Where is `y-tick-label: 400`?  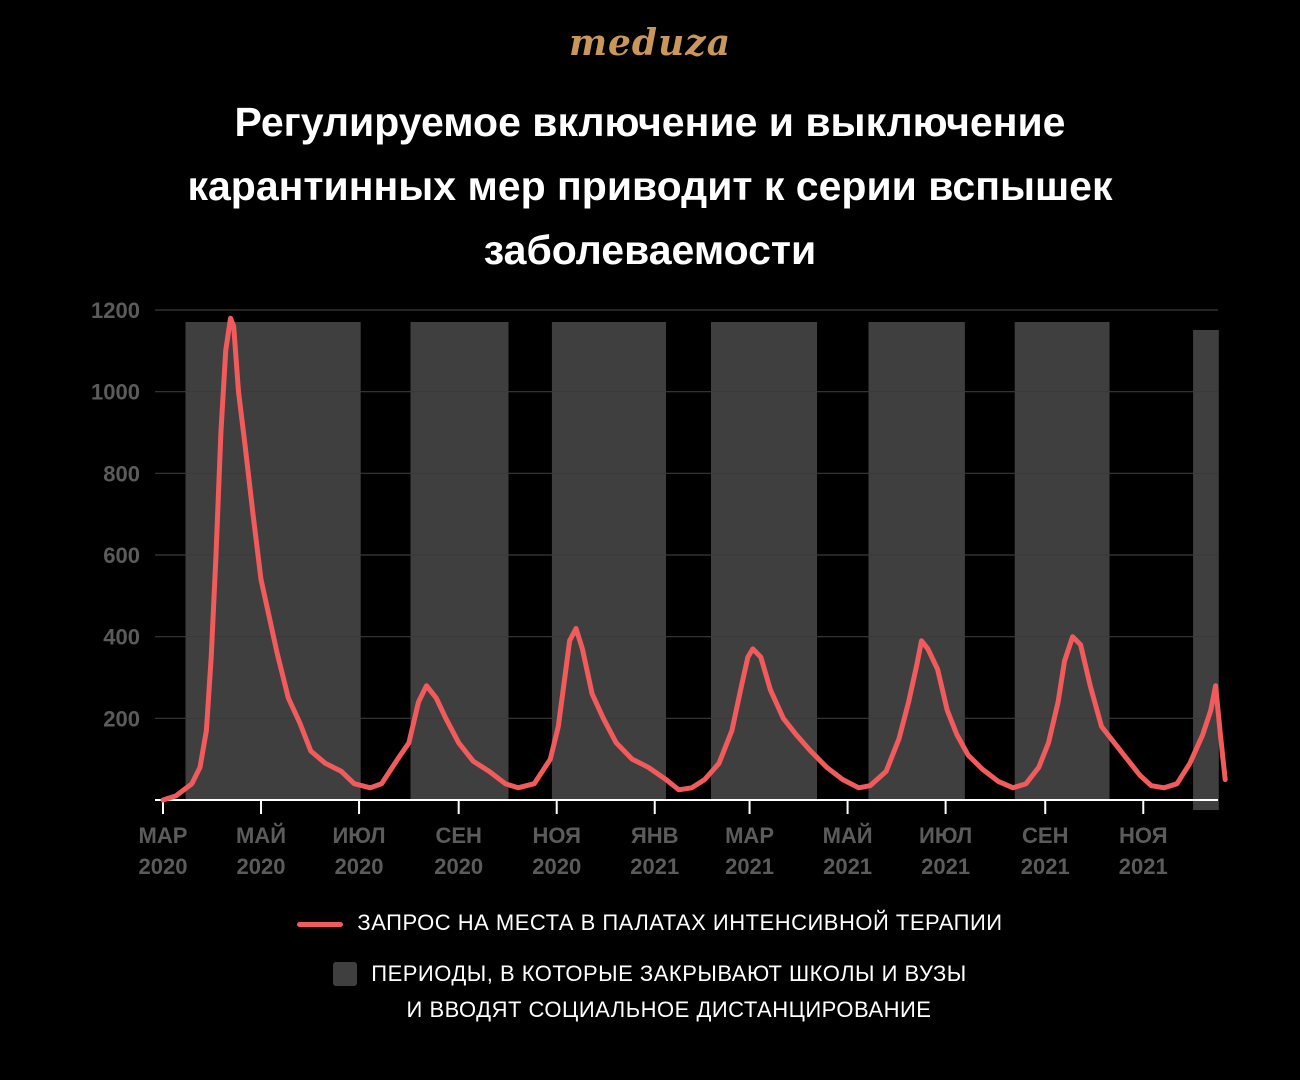 y-tick-label: 400 is located at coordinates (121, 637).